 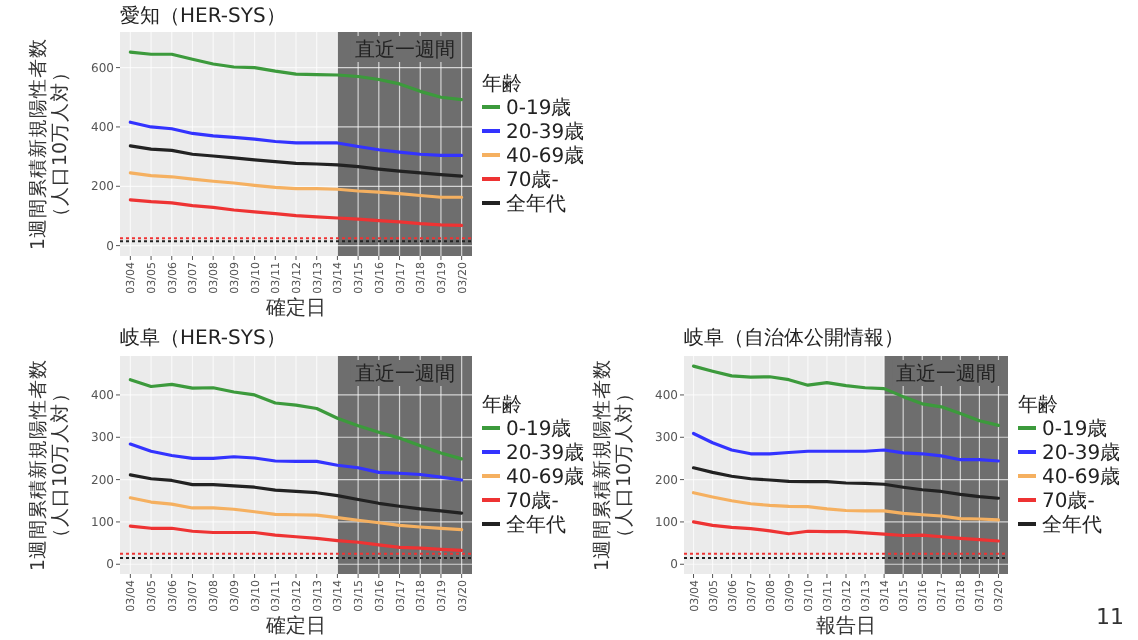 What do you see at coordinates (794, 338) in the screenshot?
I see `chart-title: 岐阜（自治体公開情報）` at bounding box center [794, 338].